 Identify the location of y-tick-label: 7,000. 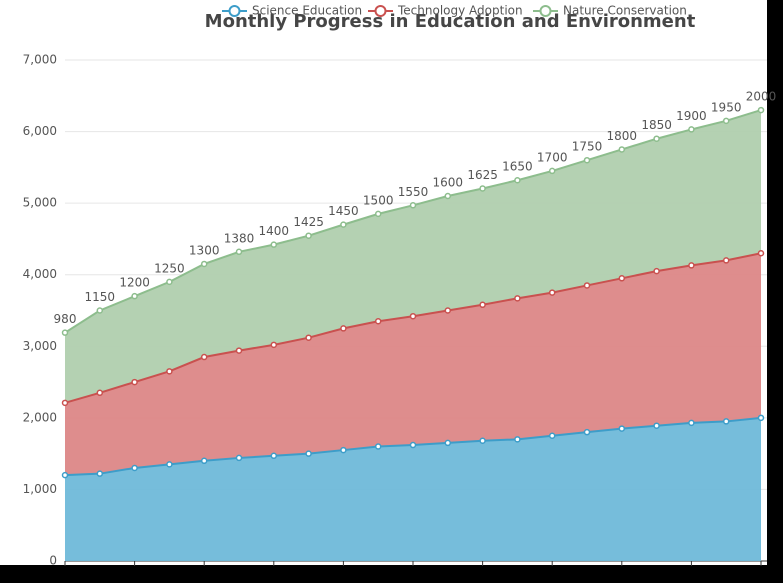
(40, 60).